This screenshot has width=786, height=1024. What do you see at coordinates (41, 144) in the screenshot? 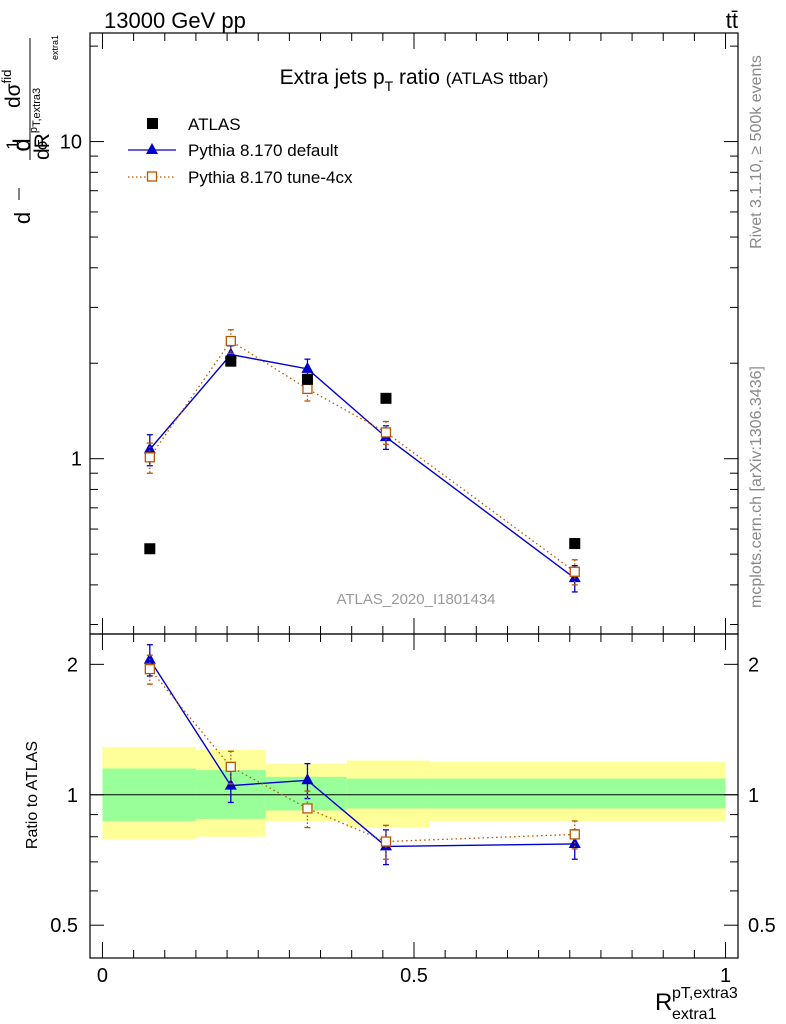
I see `ylabel-sigma: σ` at bounding box center [41, 144].